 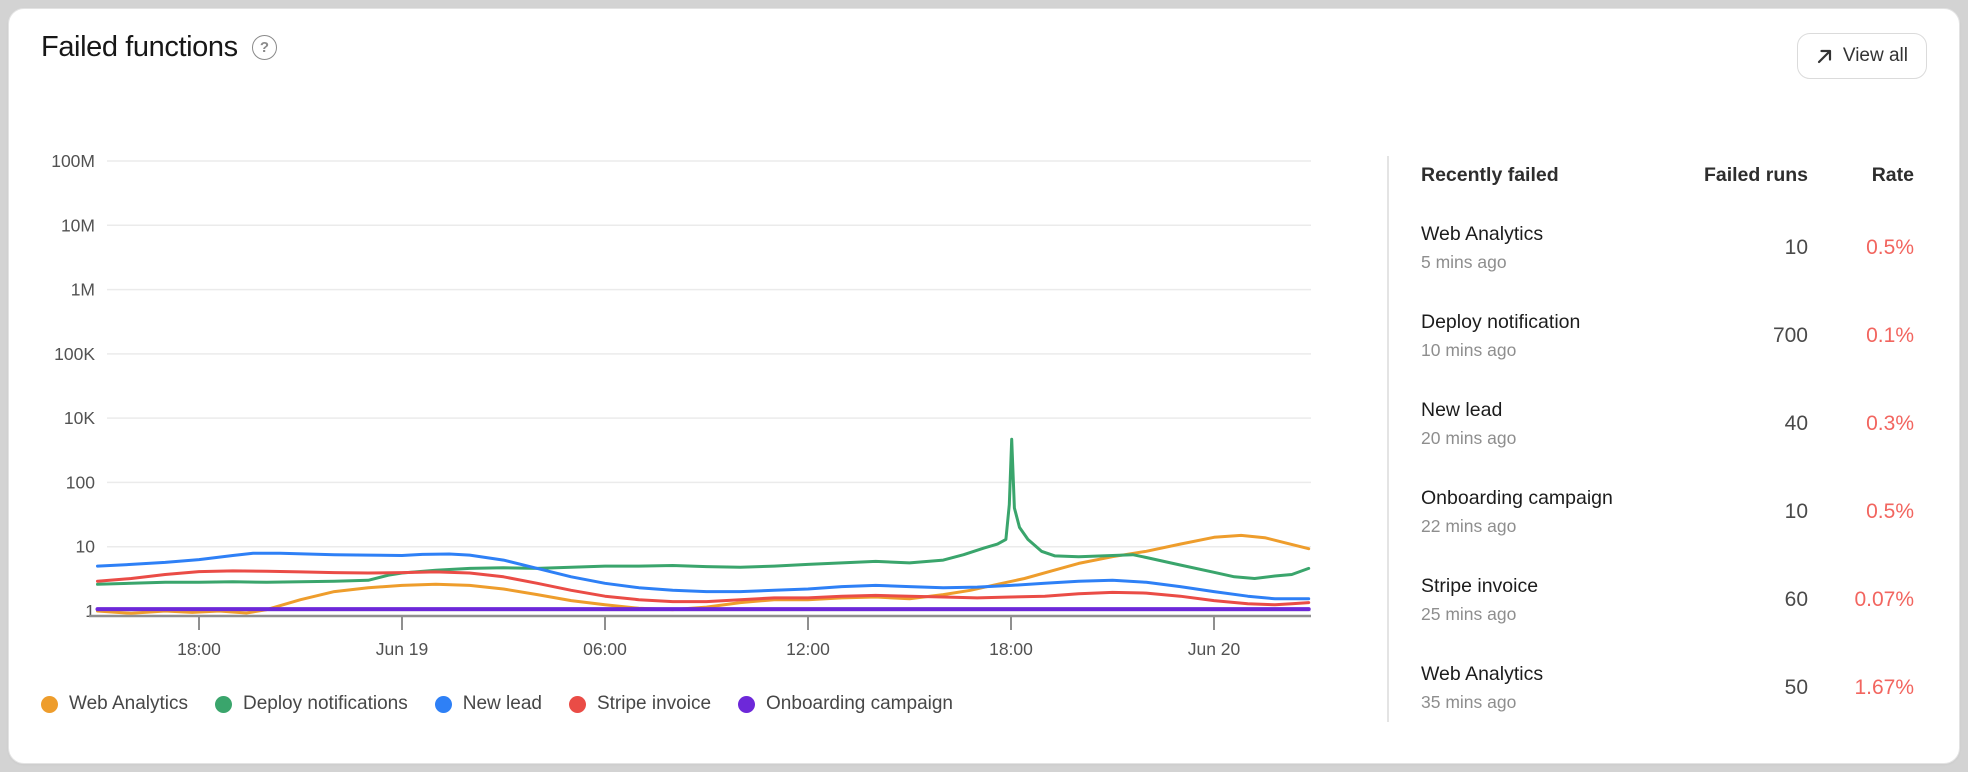 What do you see at coordinates (264, 47) in the screenshot?
I see `help-icon: ?` at bounding box center [264, 47].